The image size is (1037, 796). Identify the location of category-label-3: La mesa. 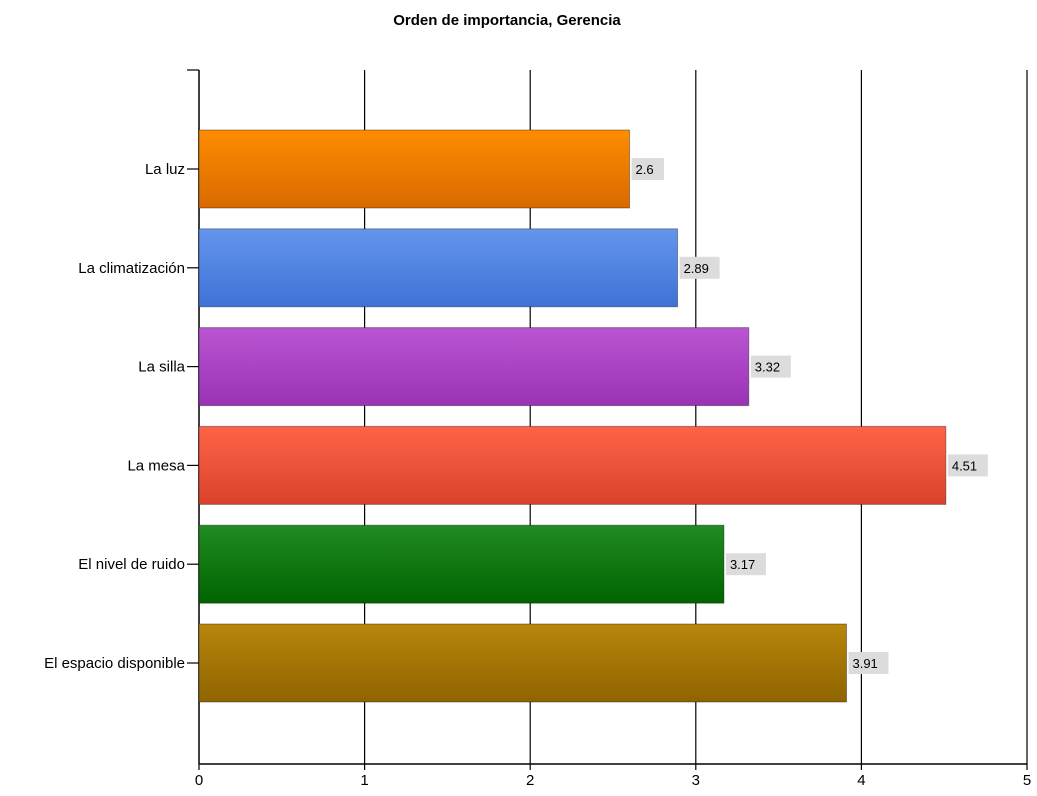
(156, 465).